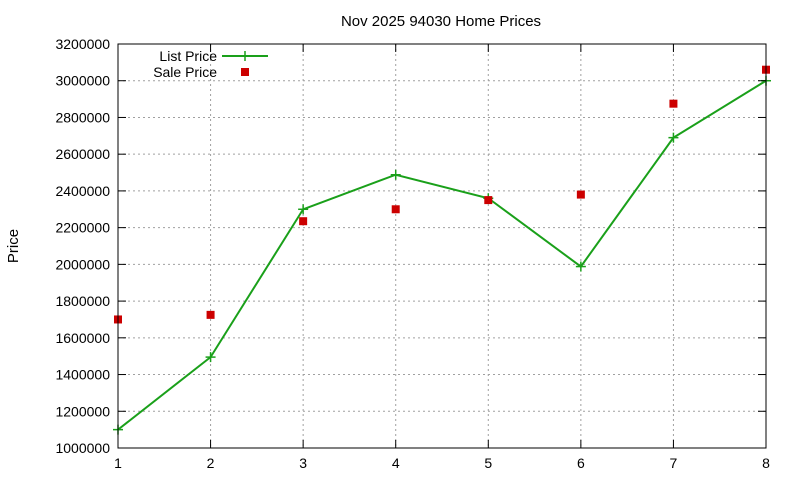 The height and width of the screenshot is (485, 800). What do you see at coordinates (82, 191) in the screenshot?
I see `y-tick-label: 2400000` at bounding box center [82, 191].